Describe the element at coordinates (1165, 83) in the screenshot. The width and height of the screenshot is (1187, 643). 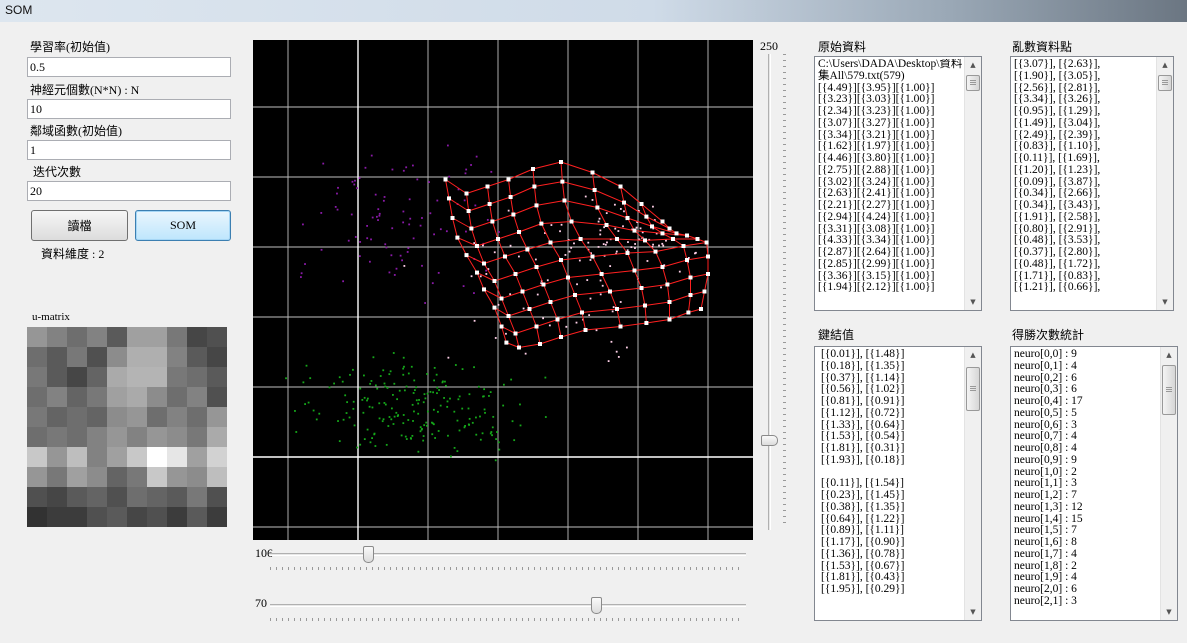
I see `shuffled-data-scroll-thumb` at that location.